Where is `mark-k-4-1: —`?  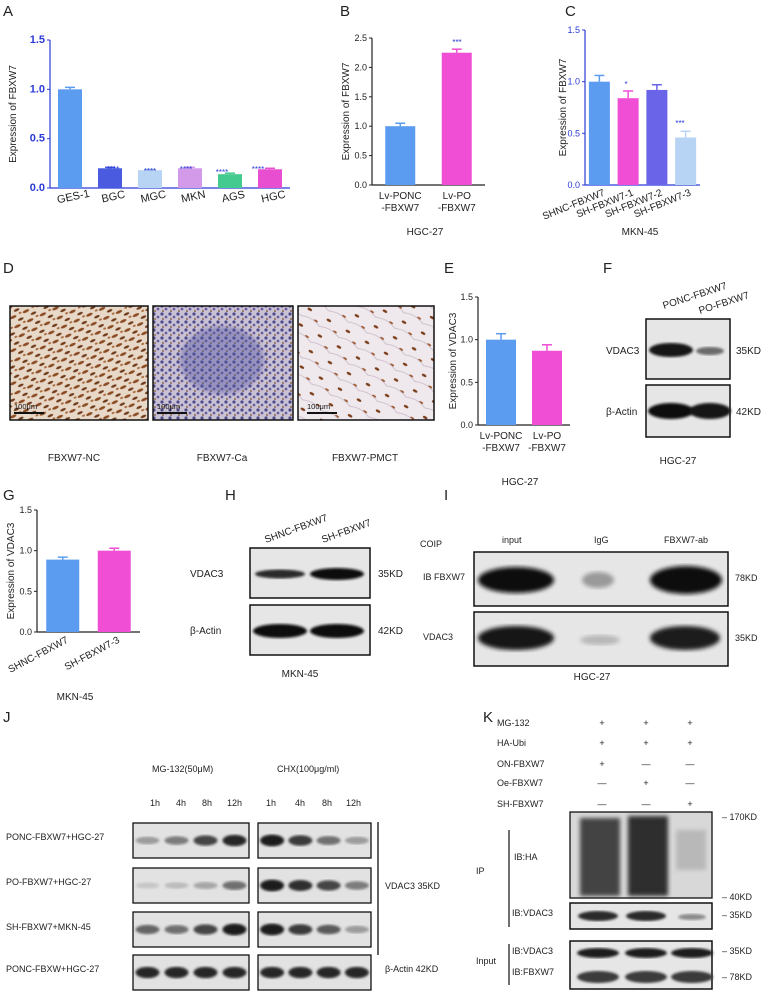
mark-k-4-1: — is located at coordinates (602, 783).